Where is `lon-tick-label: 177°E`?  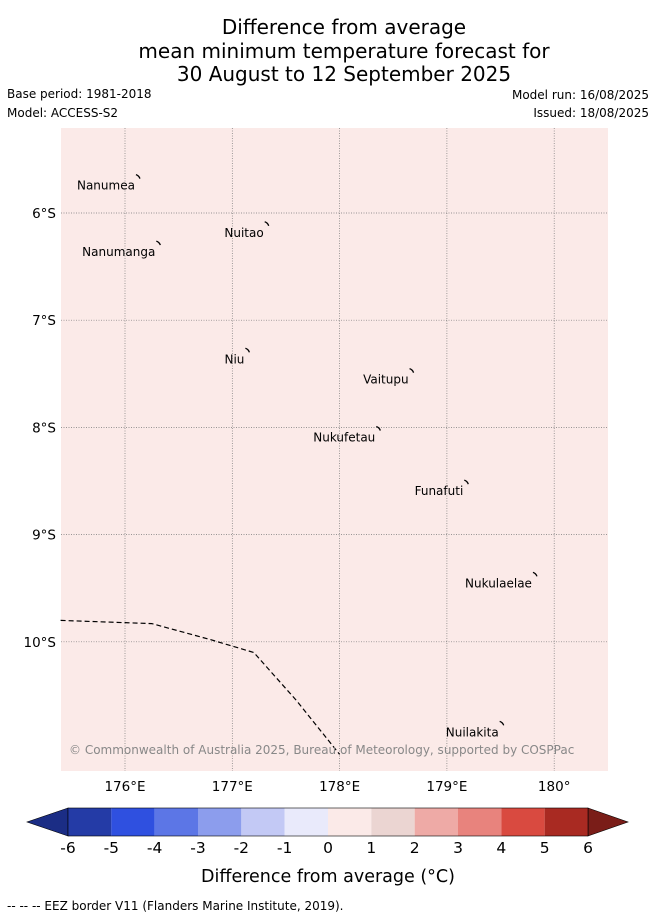 lon-tick-label: 177°E is located at coordinates (232, 787).